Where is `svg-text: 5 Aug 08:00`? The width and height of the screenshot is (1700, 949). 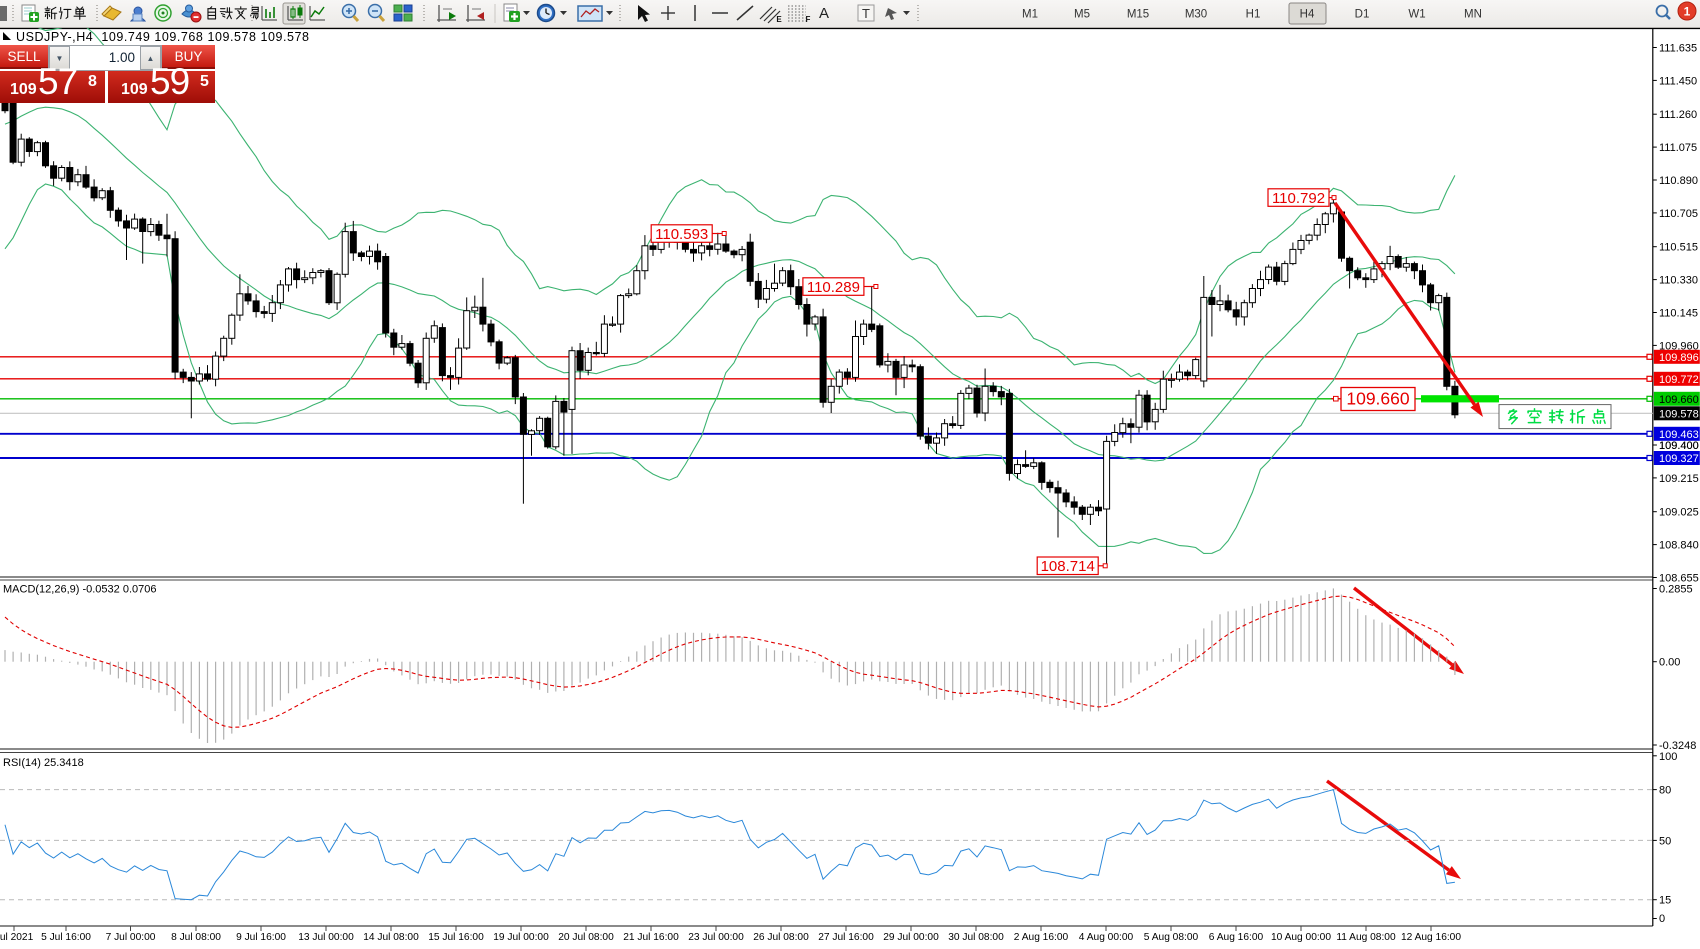
svg-text: 5 Aug 08:00 is located at coordinates (1171, 937).